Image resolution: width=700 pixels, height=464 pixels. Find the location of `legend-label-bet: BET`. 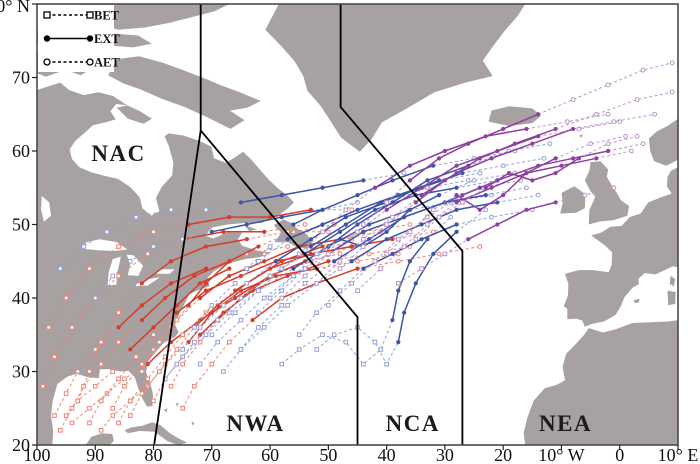

legend-label-bet: BET is located at coordinates (107, 16).